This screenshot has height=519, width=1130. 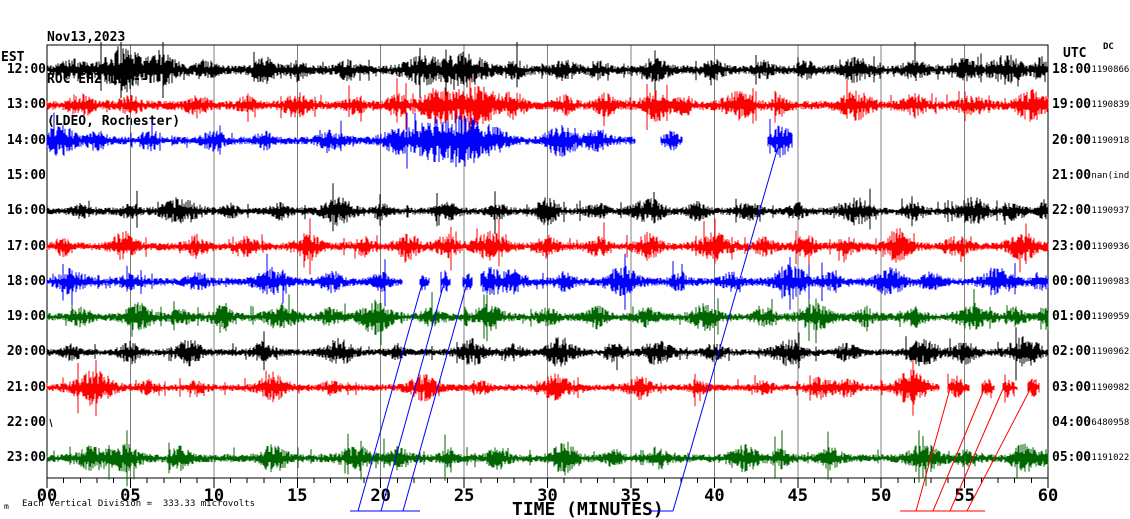 What do you see at coordinates (1108, 47) in the screenshot?
I see `dc-column-label: DC` at bounding box center [1108, 47].